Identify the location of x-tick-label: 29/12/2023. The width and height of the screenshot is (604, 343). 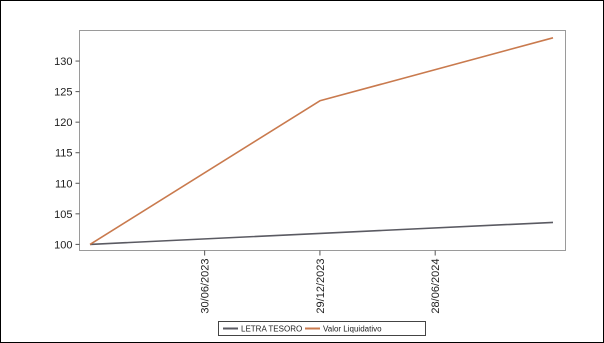
(321, 286).